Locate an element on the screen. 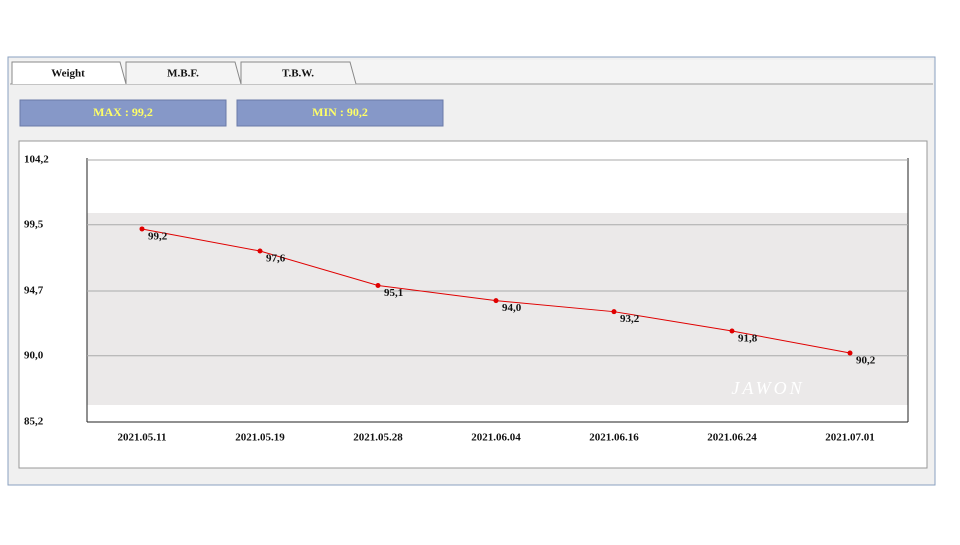 This screenshot has height=545, width=960. max-label: MAX : 99,2 is located at coordinates (123, 112).